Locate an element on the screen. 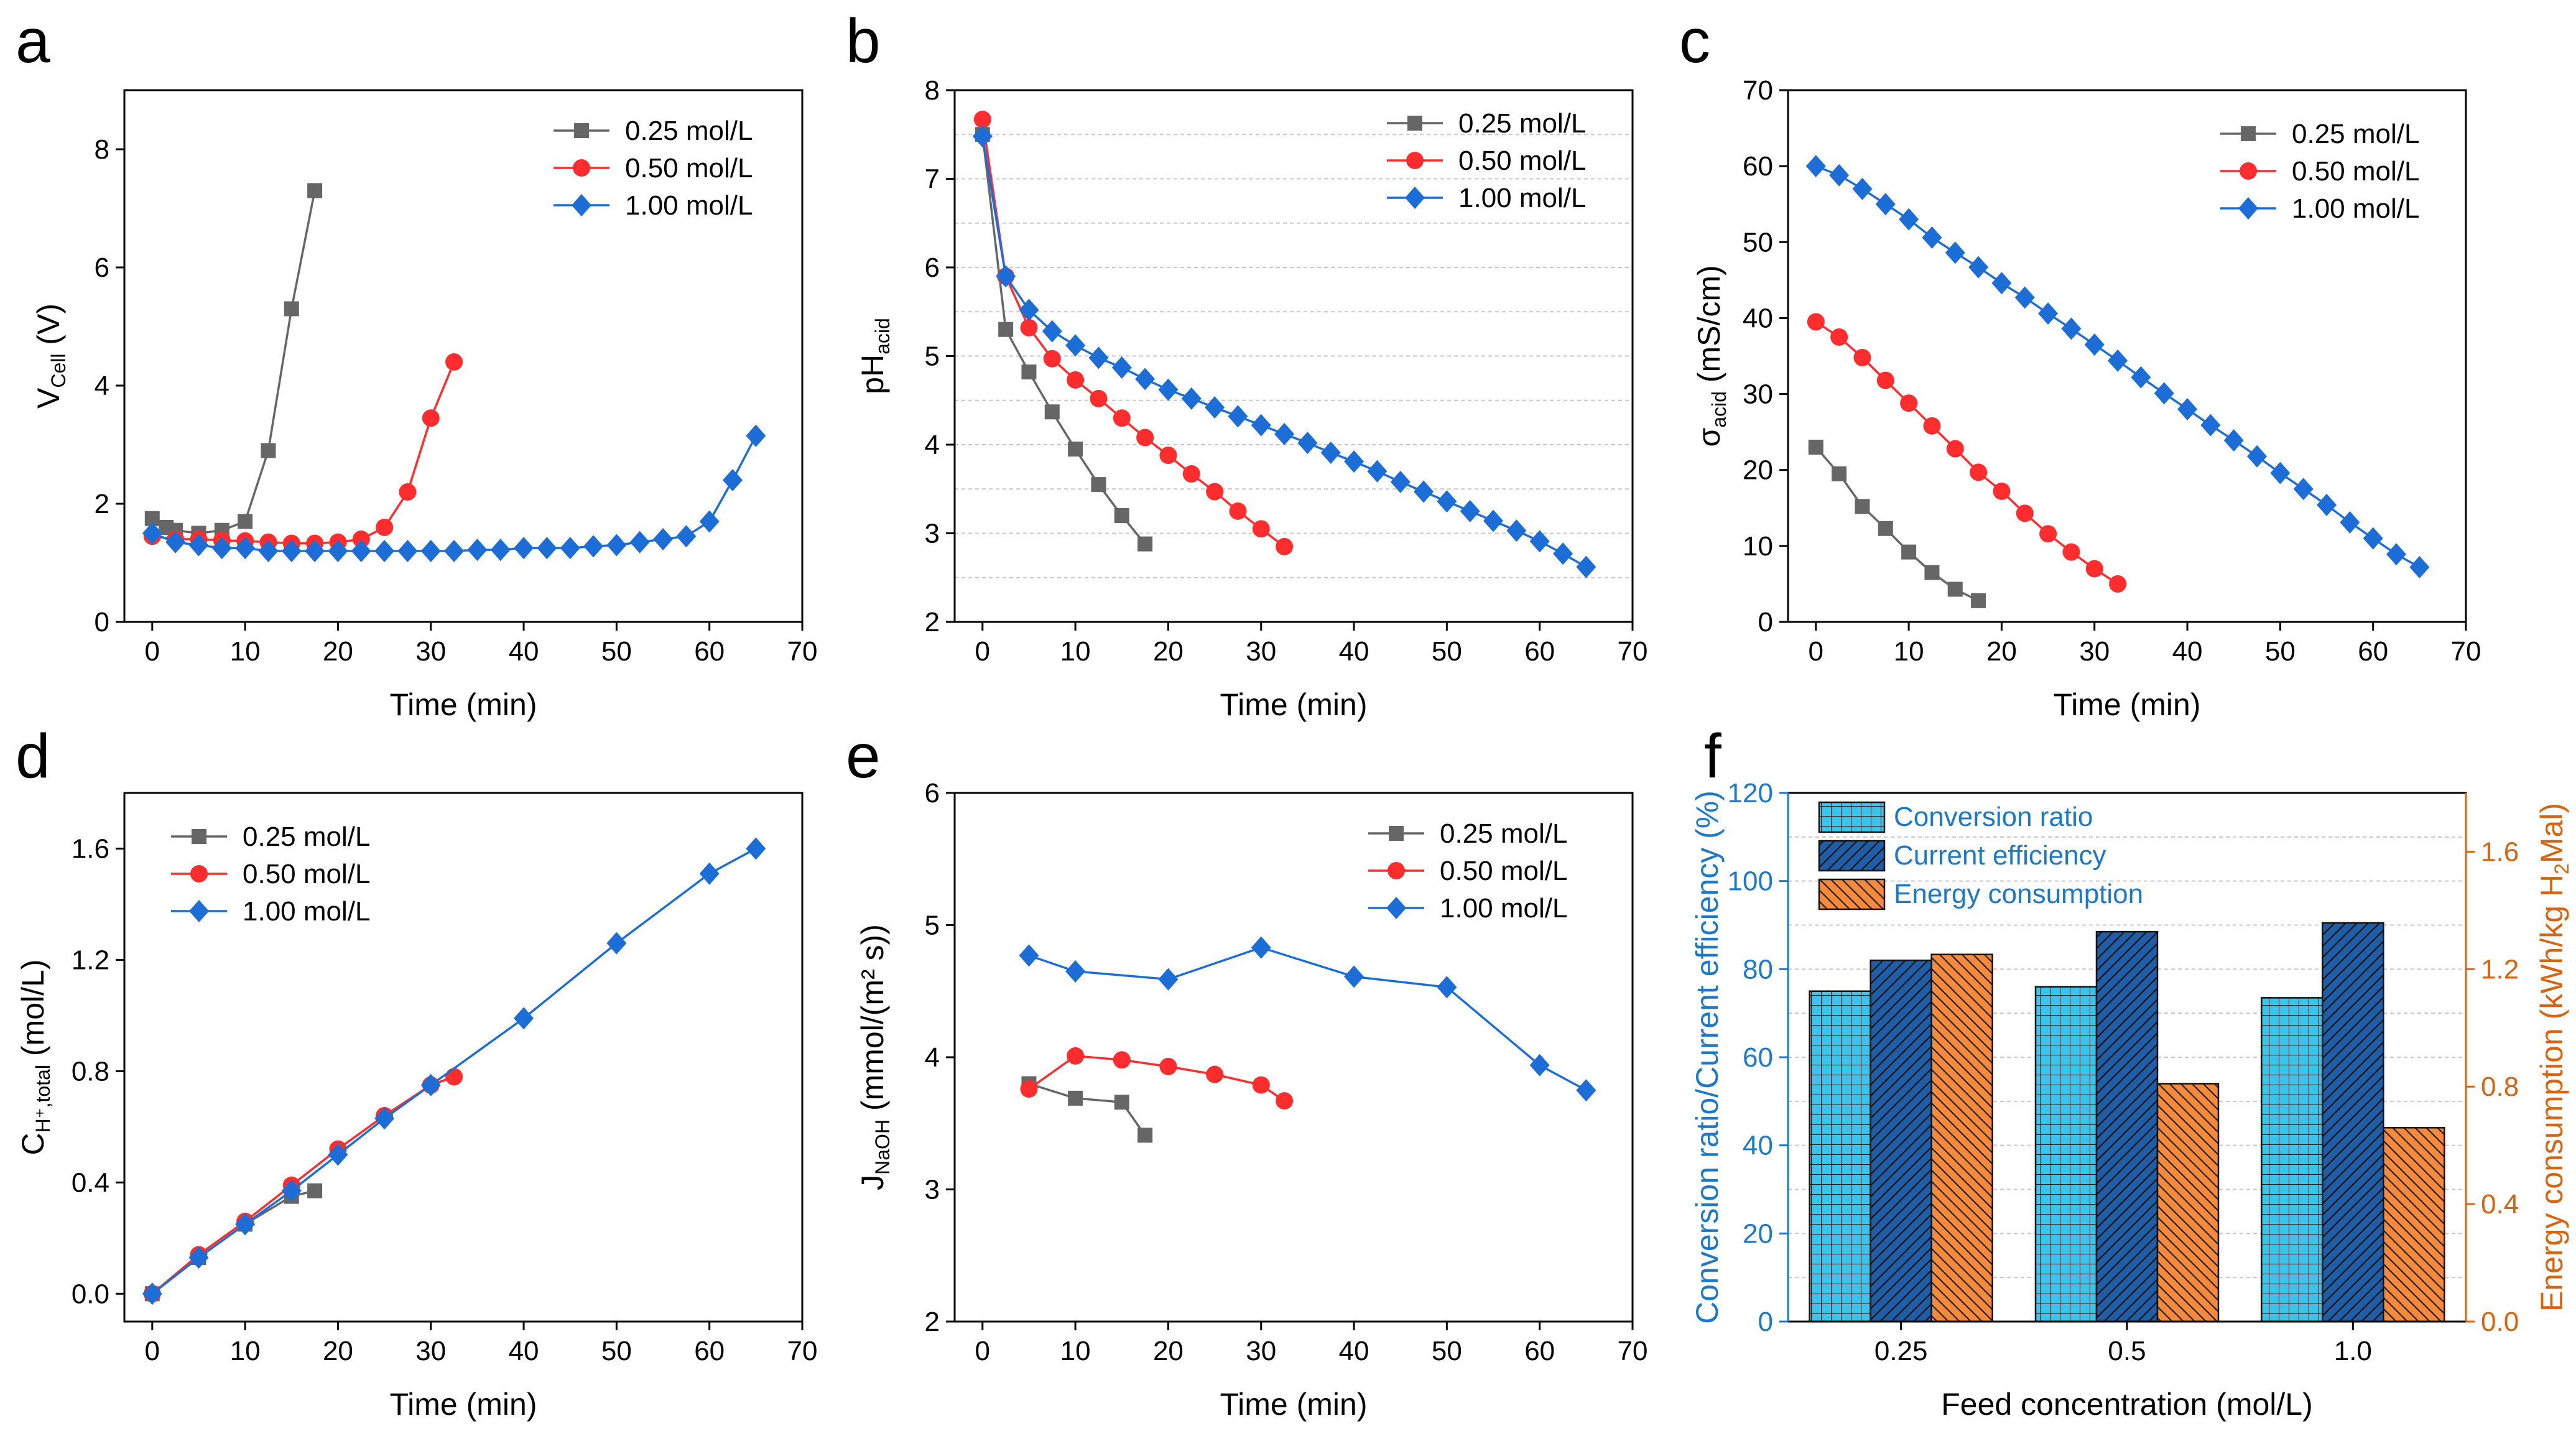 The height and width of the screenshot is (1436, 2576). y-tick-label: 0.4 is located at coordinates (91, 1182).